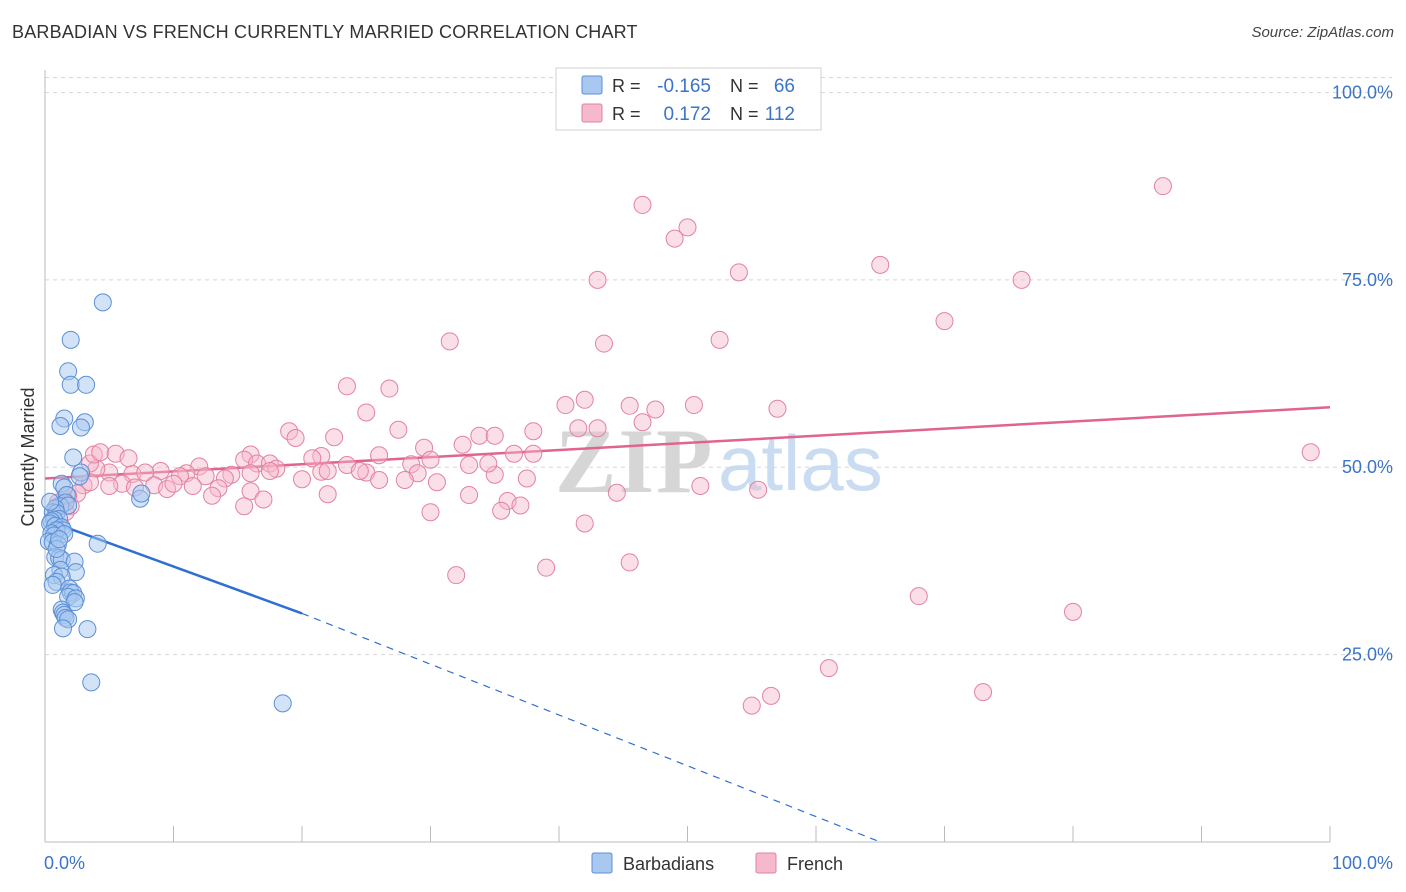 This screenshot has width=1406, height=892. Describe the element at coordinates (688, 99) in the screenshot. I see `stats-legend: R = -0.165 N = 66 R = 0.172 N = 112` at that location.